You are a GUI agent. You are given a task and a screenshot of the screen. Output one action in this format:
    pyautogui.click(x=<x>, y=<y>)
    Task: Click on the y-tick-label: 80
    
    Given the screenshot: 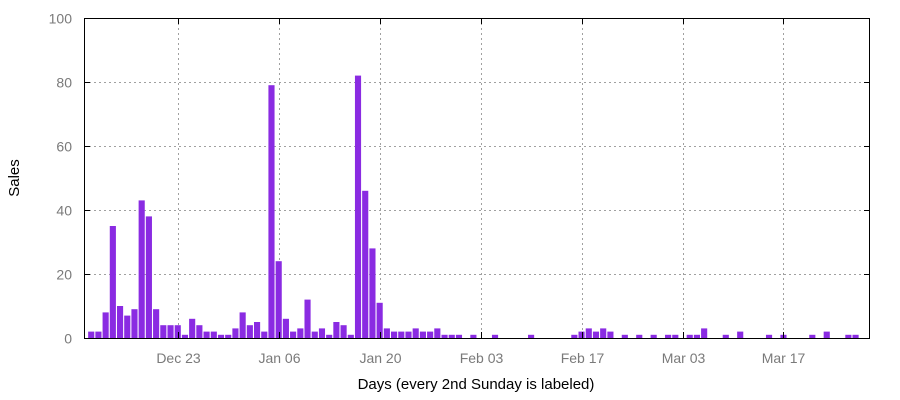 What is the action you would take?
    pyautogui.click(x=64, y=83)
    